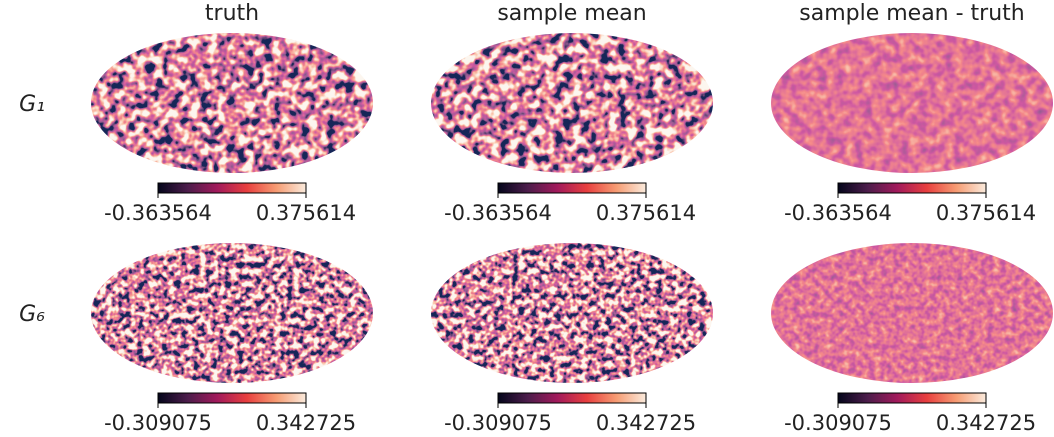 The width and height of the screenshot is (1054, 437). I want to click on row-label: G₆, so click(32, 314).